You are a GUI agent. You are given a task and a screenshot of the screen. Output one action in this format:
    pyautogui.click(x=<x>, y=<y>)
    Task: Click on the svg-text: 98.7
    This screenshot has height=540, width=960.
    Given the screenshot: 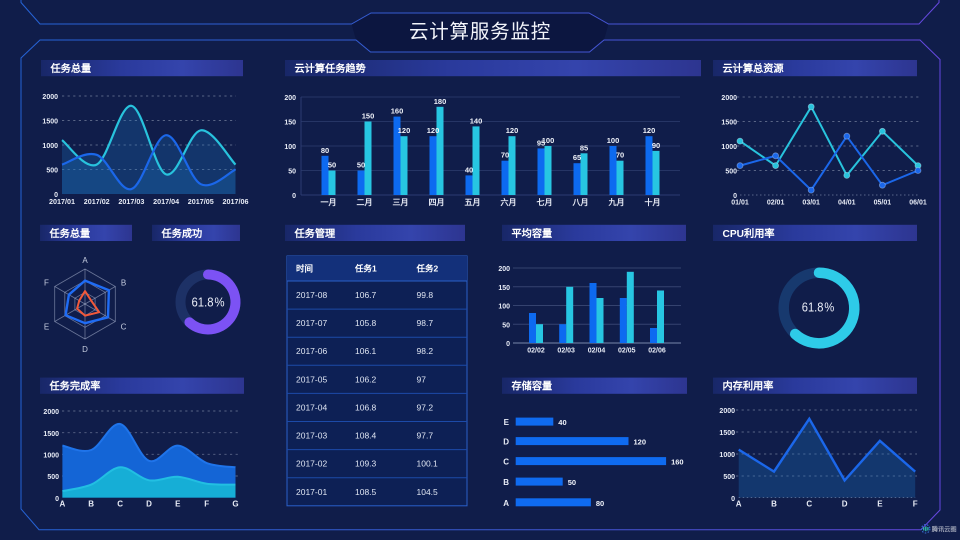 What is the action you would take?
    pyautogui.click(x=425, y=323)
    